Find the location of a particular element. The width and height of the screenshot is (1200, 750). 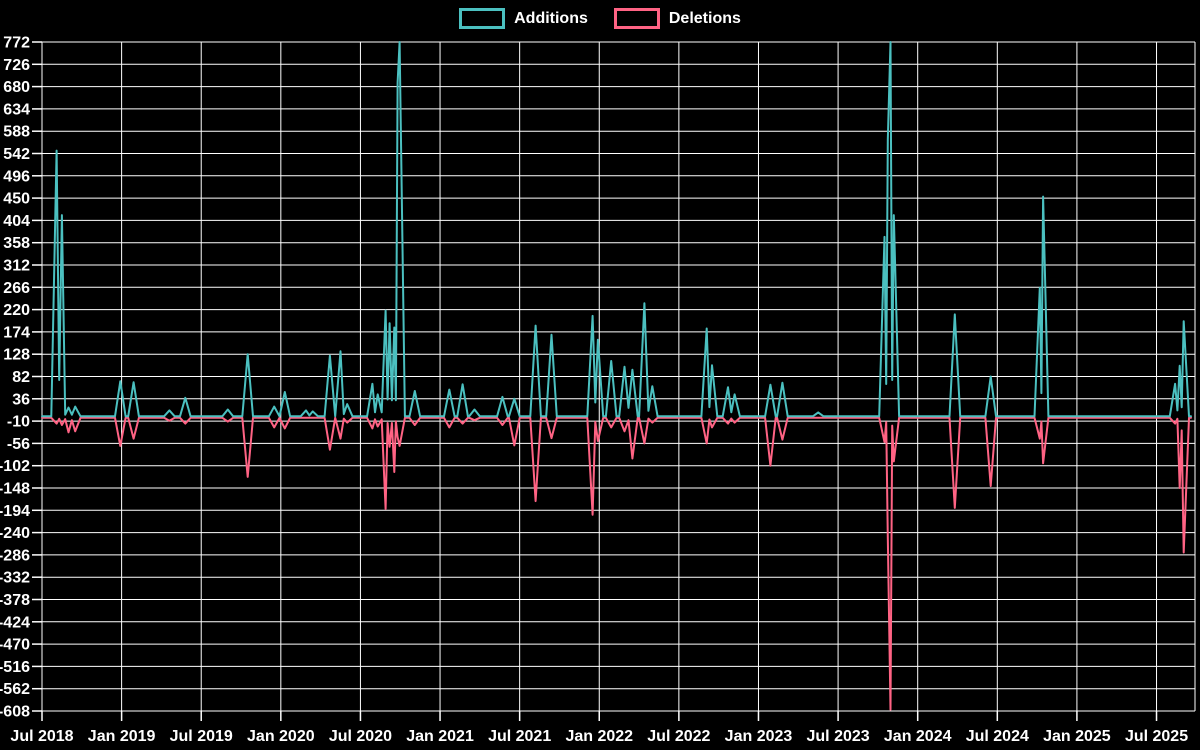

svg-text: Jul 2018 is located at coordinates (41, 736).